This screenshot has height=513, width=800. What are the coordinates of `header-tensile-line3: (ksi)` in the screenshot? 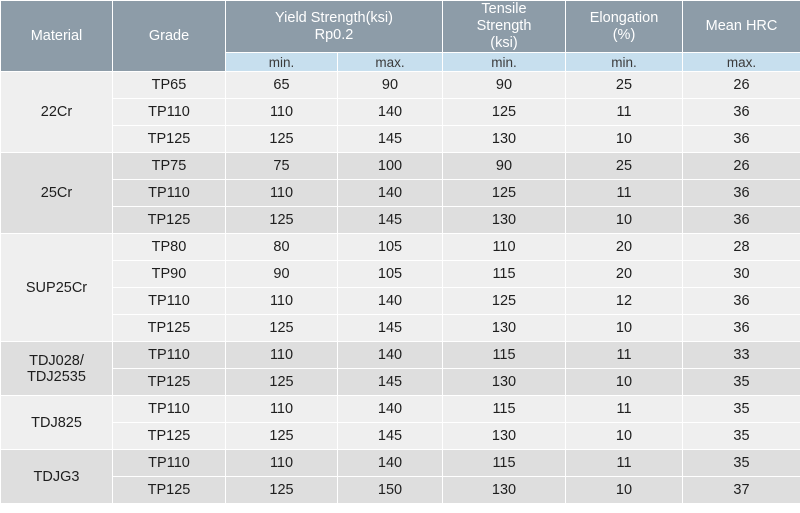 It's located at (504, 43).